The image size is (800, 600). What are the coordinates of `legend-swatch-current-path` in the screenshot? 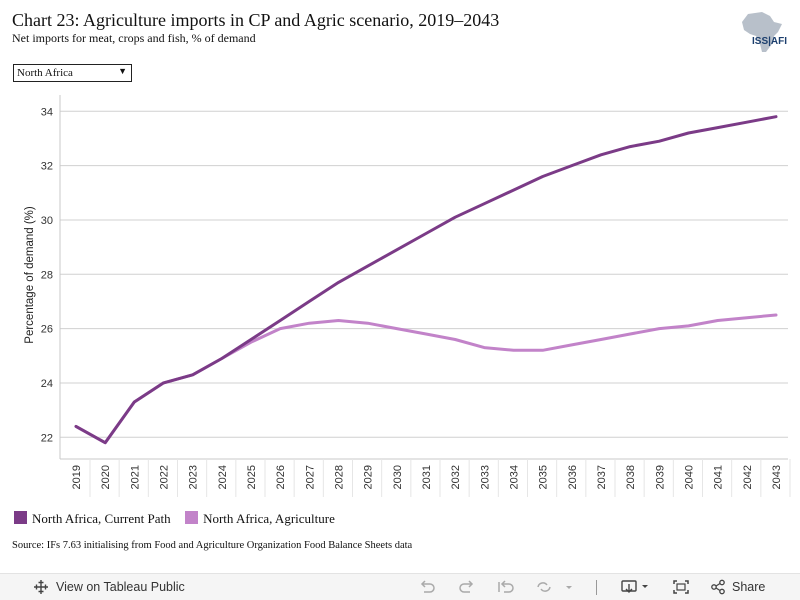 It's located at (20, 517).